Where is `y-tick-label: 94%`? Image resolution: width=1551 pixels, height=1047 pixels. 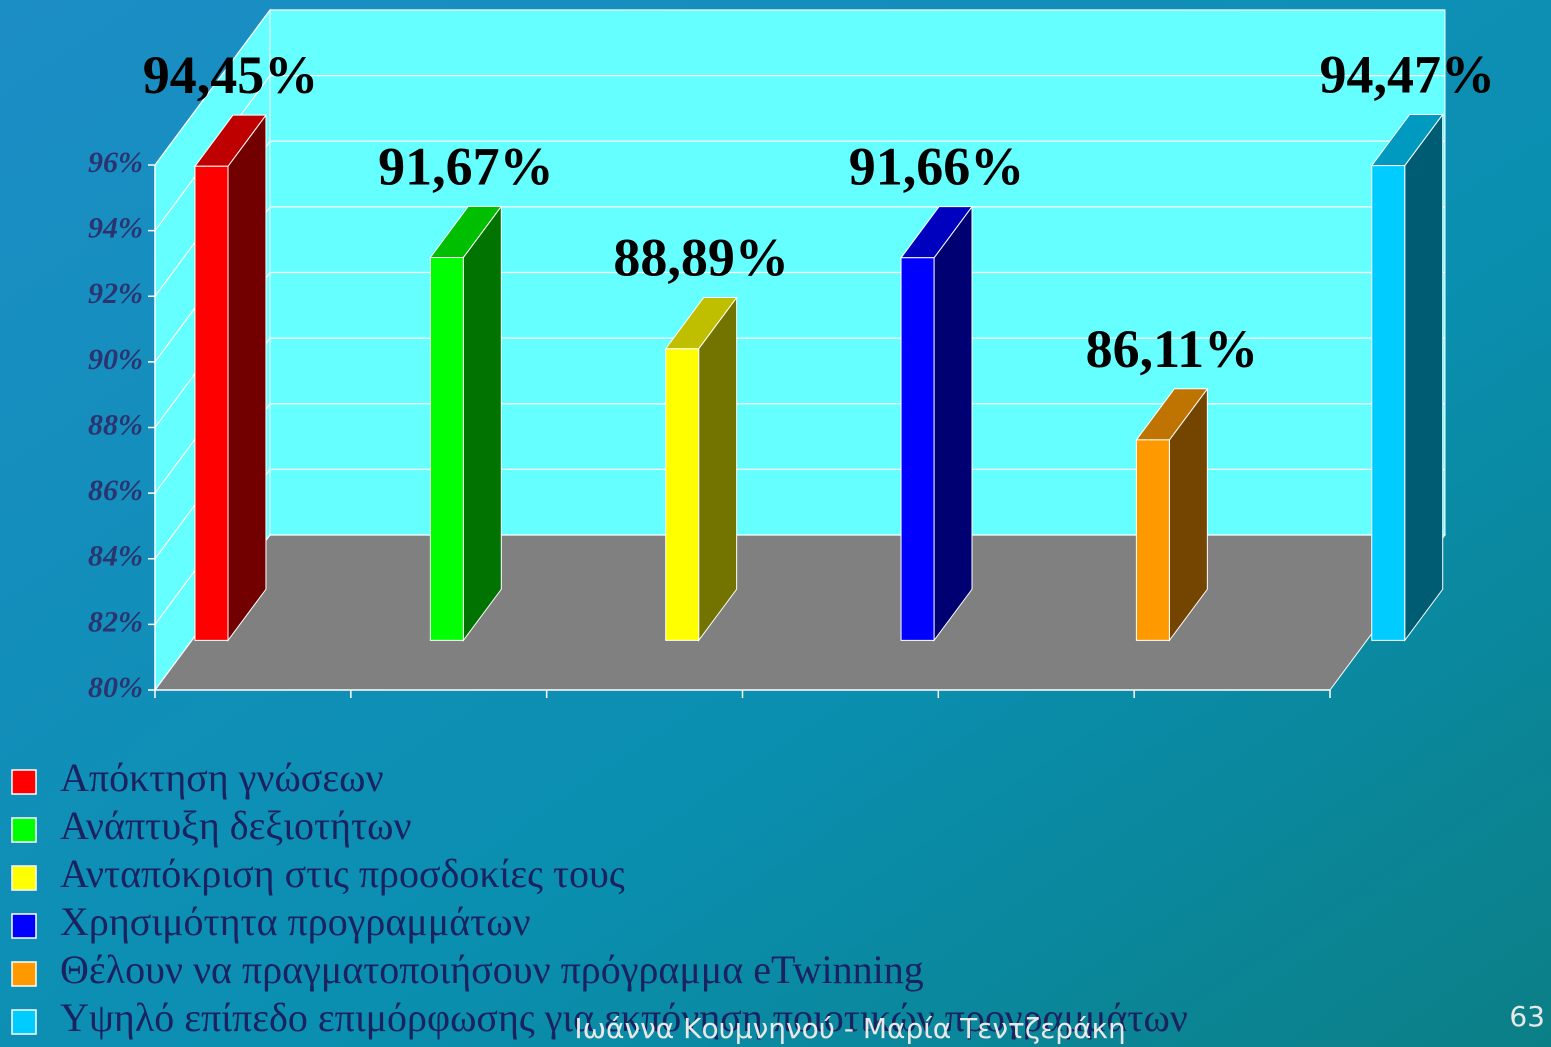
y-tick-label: 94% is located at coordinates (115, 228).